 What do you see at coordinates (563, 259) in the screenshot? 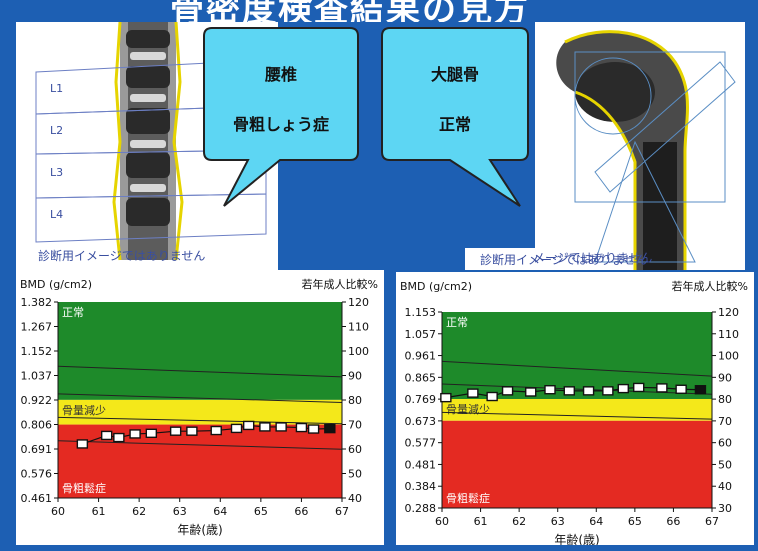
I see `femur-disclaimer-label: 診断用イメージではありません` at bounding box center [563, 259].